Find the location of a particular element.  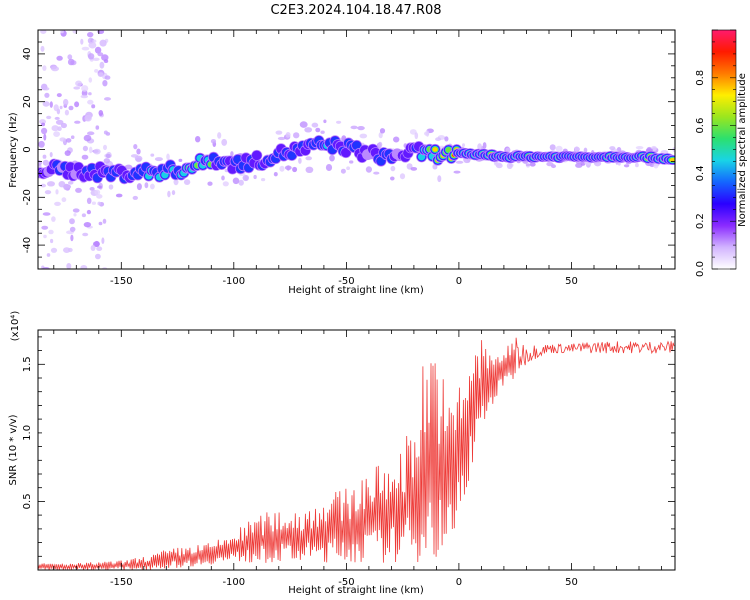

colorbar-gradient is located at coordinates (724, 149).